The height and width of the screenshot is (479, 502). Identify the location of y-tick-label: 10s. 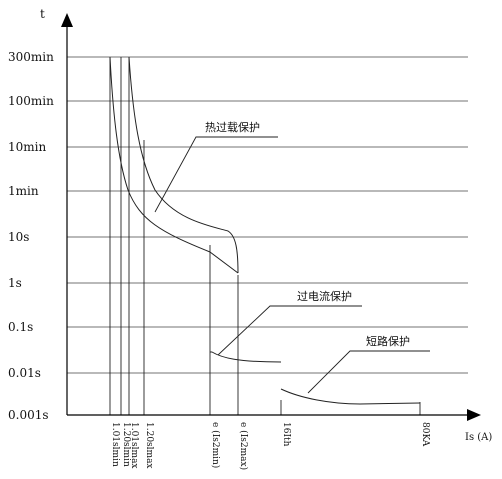
(18, 237).